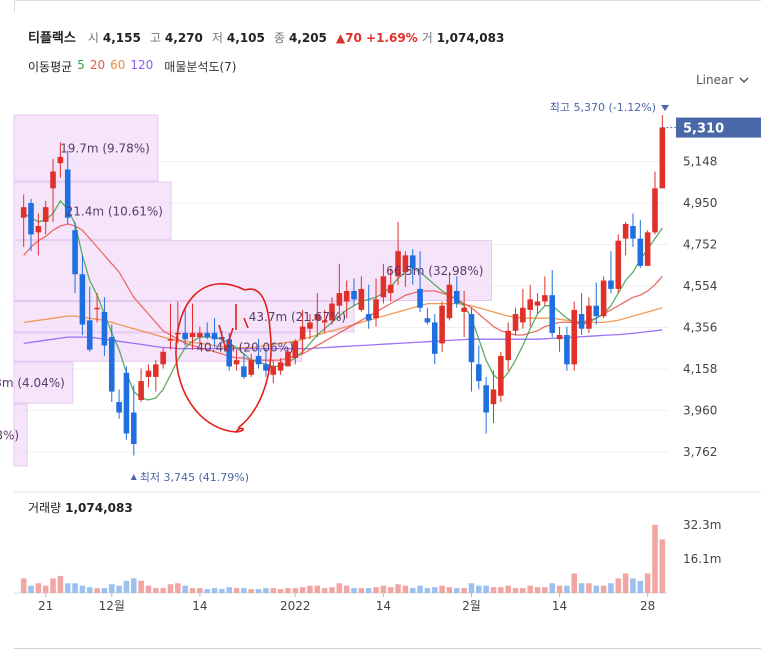  Describe the element at coordinates (81, 65) in the screenshot. I see `ma5-toggle: 5` at that location.